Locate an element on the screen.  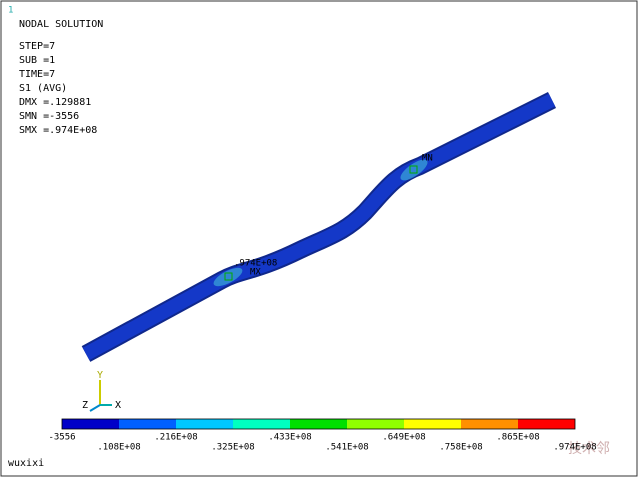
info-line: SMN =-3556 is located at coordinates (49, 116).